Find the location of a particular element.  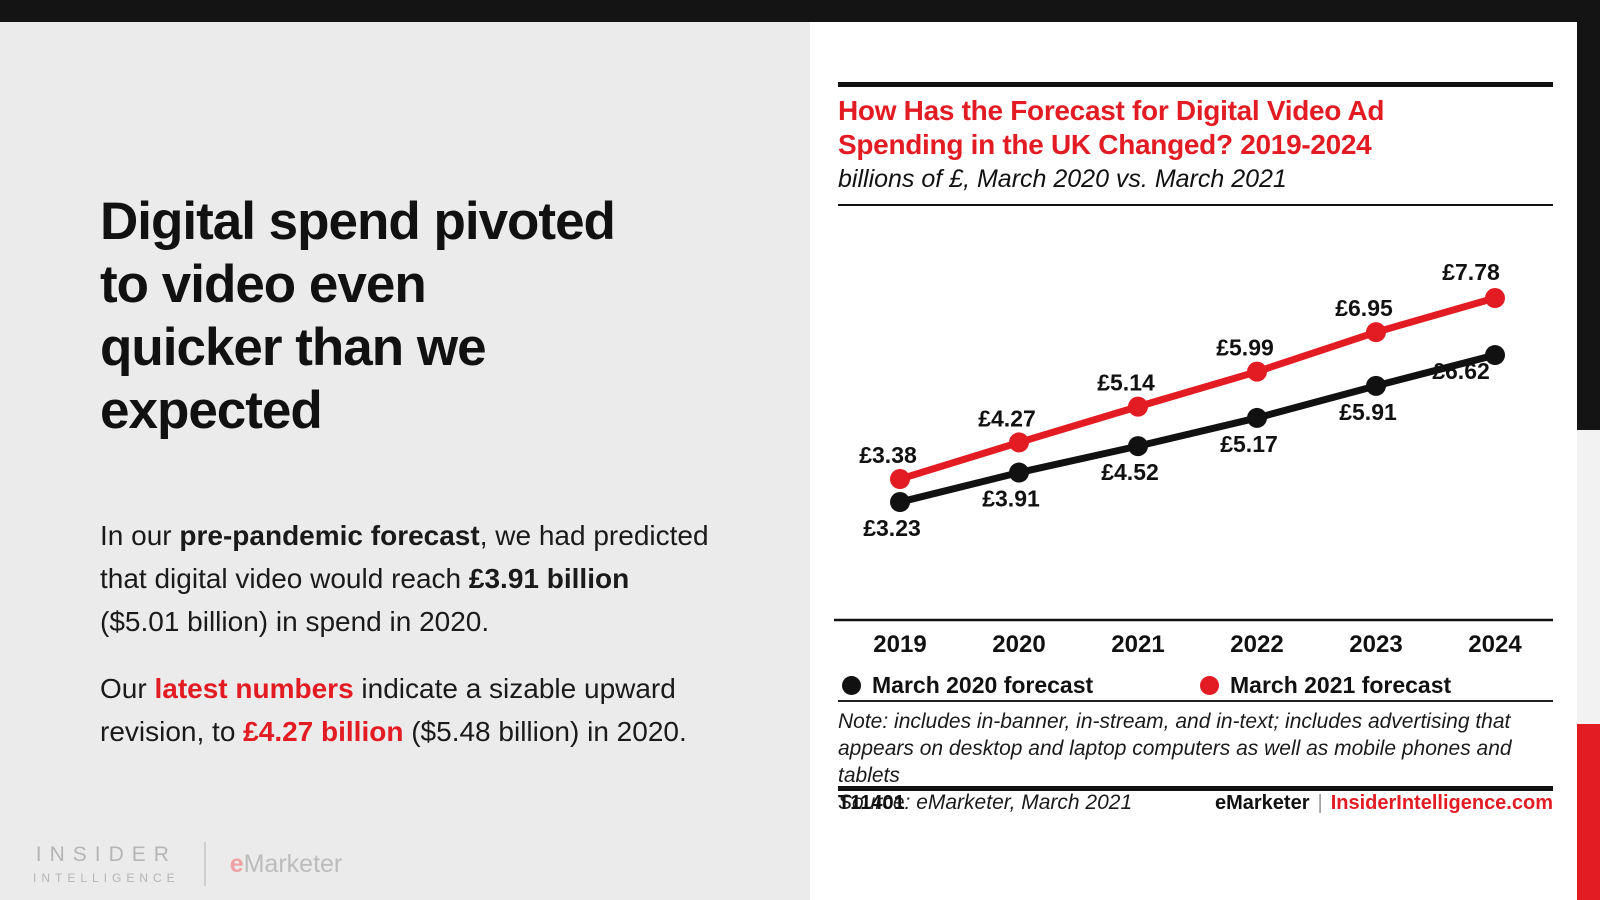

insider-intelligence-logo: INSIDER INTELLIGENCE is located at coordinates (106, 864).